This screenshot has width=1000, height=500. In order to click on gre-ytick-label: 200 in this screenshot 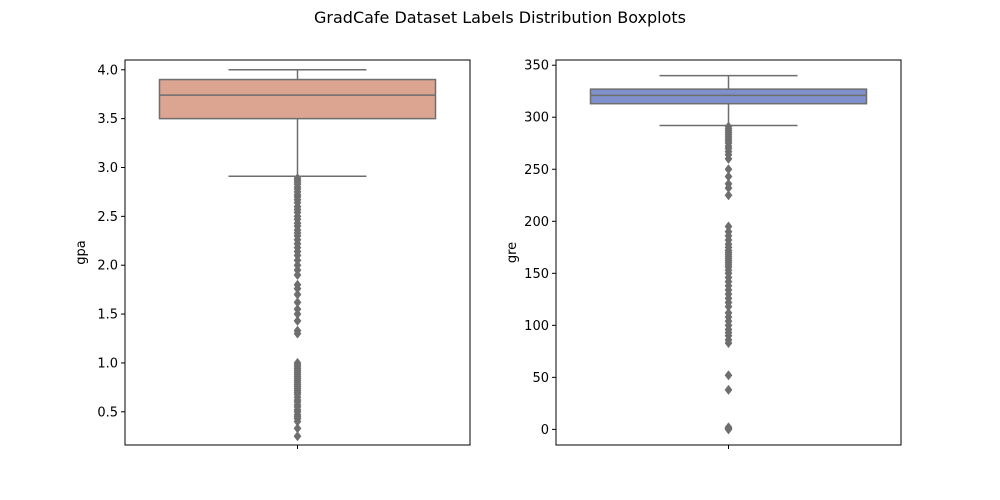, I will do `click(536, 222)`.